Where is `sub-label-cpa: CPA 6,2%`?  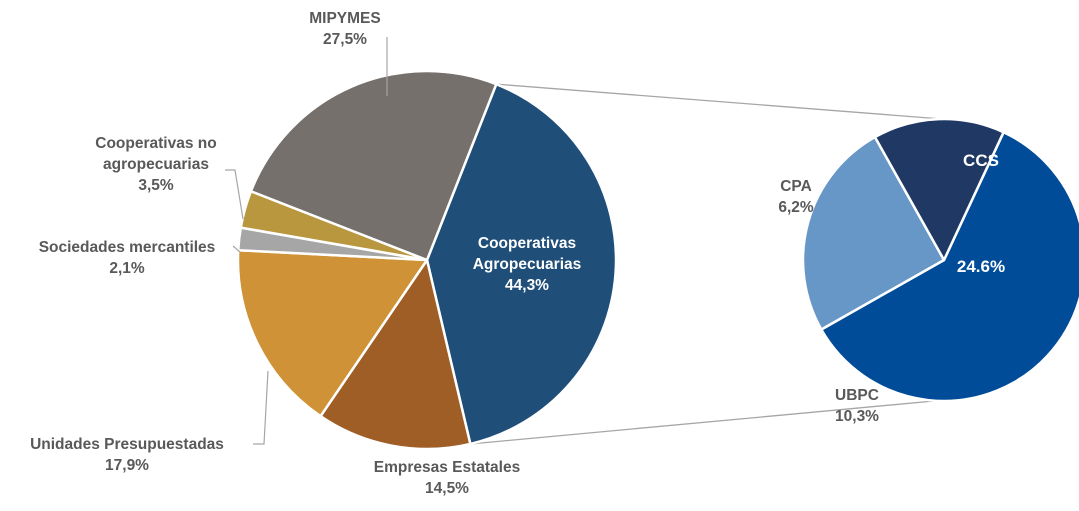
sub-label-cpa: CPA 6,2% is located at coordinates (796, 197).